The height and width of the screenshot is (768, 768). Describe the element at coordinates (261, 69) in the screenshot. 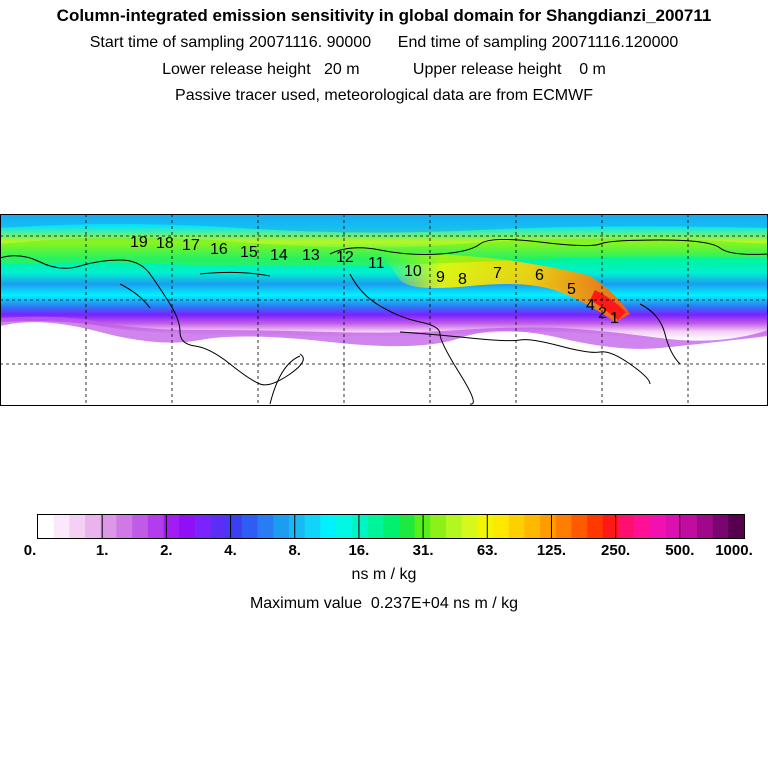

I see `lower-release-height-label: Lower release height 20 m` at that location.